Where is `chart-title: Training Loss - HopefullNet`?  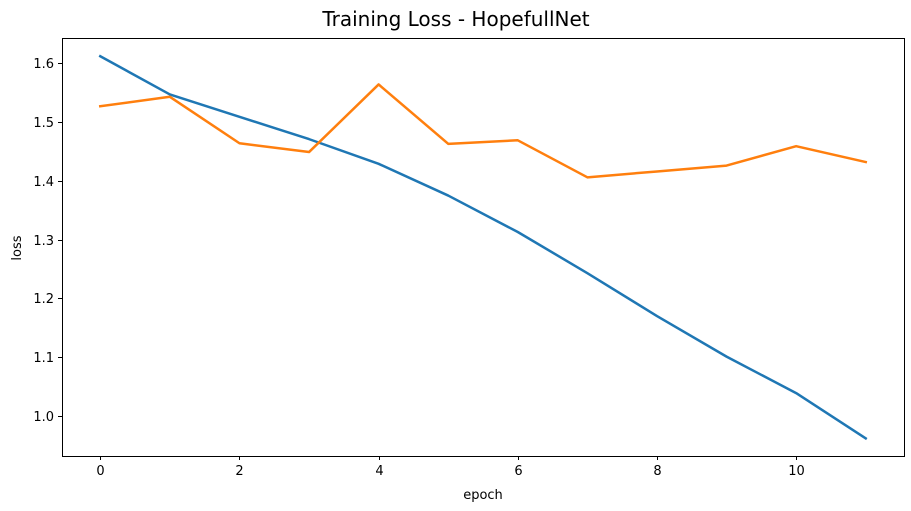
chart-title: Training Loss - HopefullNet is located at coordinates (455, 19).